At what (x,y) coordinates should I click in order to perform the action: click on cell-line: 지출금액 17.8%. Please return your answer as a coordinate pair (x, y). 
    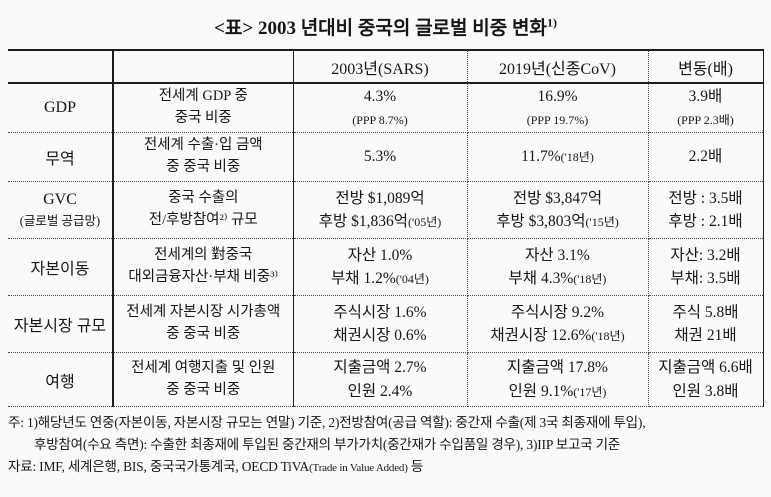
    Looking at the image, I should click on (557, 368).